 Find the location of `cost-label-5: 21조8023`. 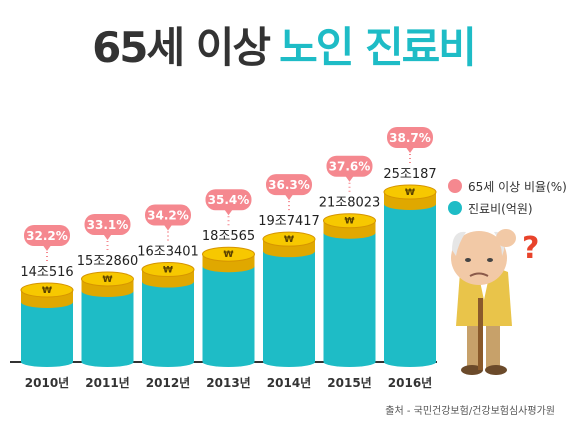

cost-label-5: 21조8023 is located at coordinates (350, 203).